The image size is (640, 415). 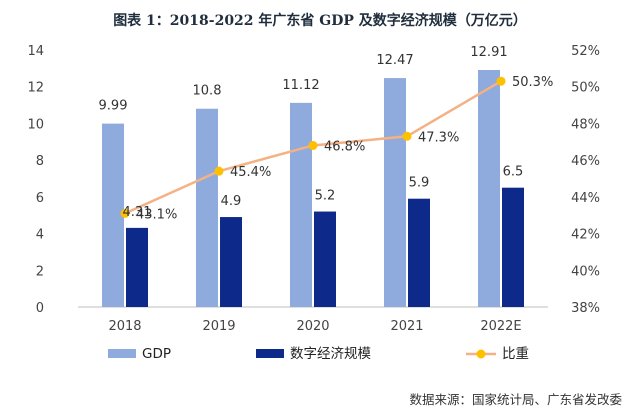 What do you see at coordinates (320, 21) in the screenshot?
I see `chart-title: 图表 1：2018-2022 年广东省 GDP 及数字经济规模（万亿元）` at bounding box center [320, 21].